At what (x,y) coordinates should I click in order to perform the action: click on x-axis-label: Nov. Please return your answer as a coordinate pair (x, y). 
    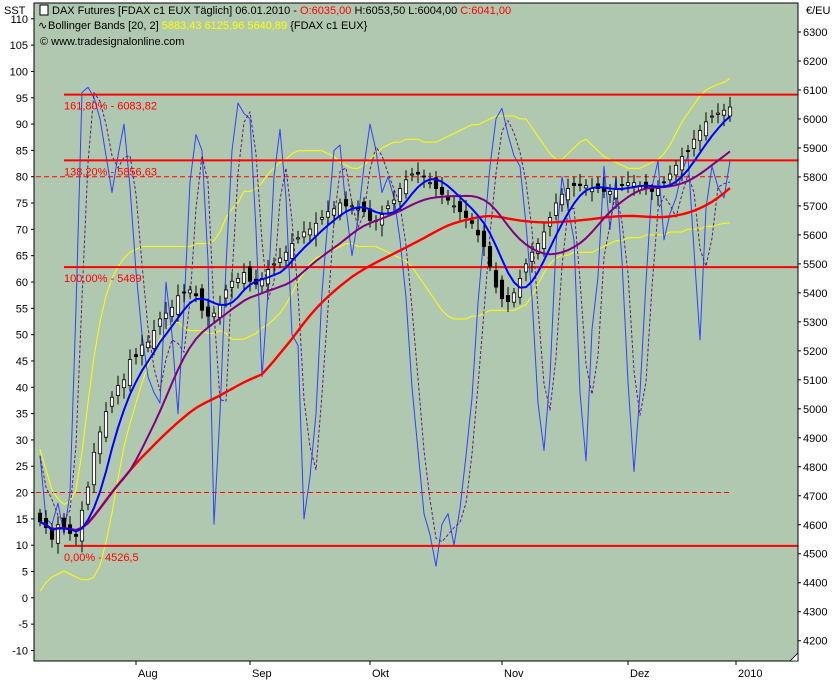
    Looking at the image, I should click on (514, 674).